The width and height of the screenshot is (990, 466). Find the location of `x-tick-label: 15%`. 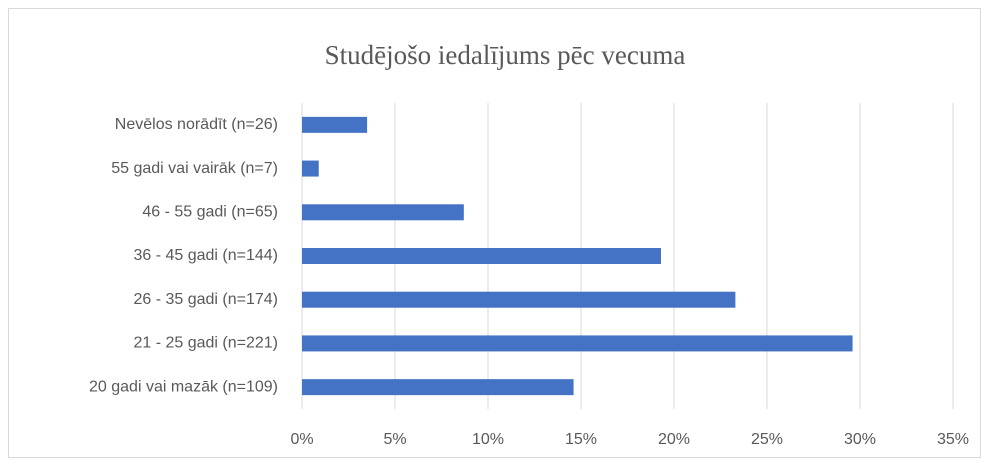

x-tick-label: 15% is located at coordinates (581, 439).